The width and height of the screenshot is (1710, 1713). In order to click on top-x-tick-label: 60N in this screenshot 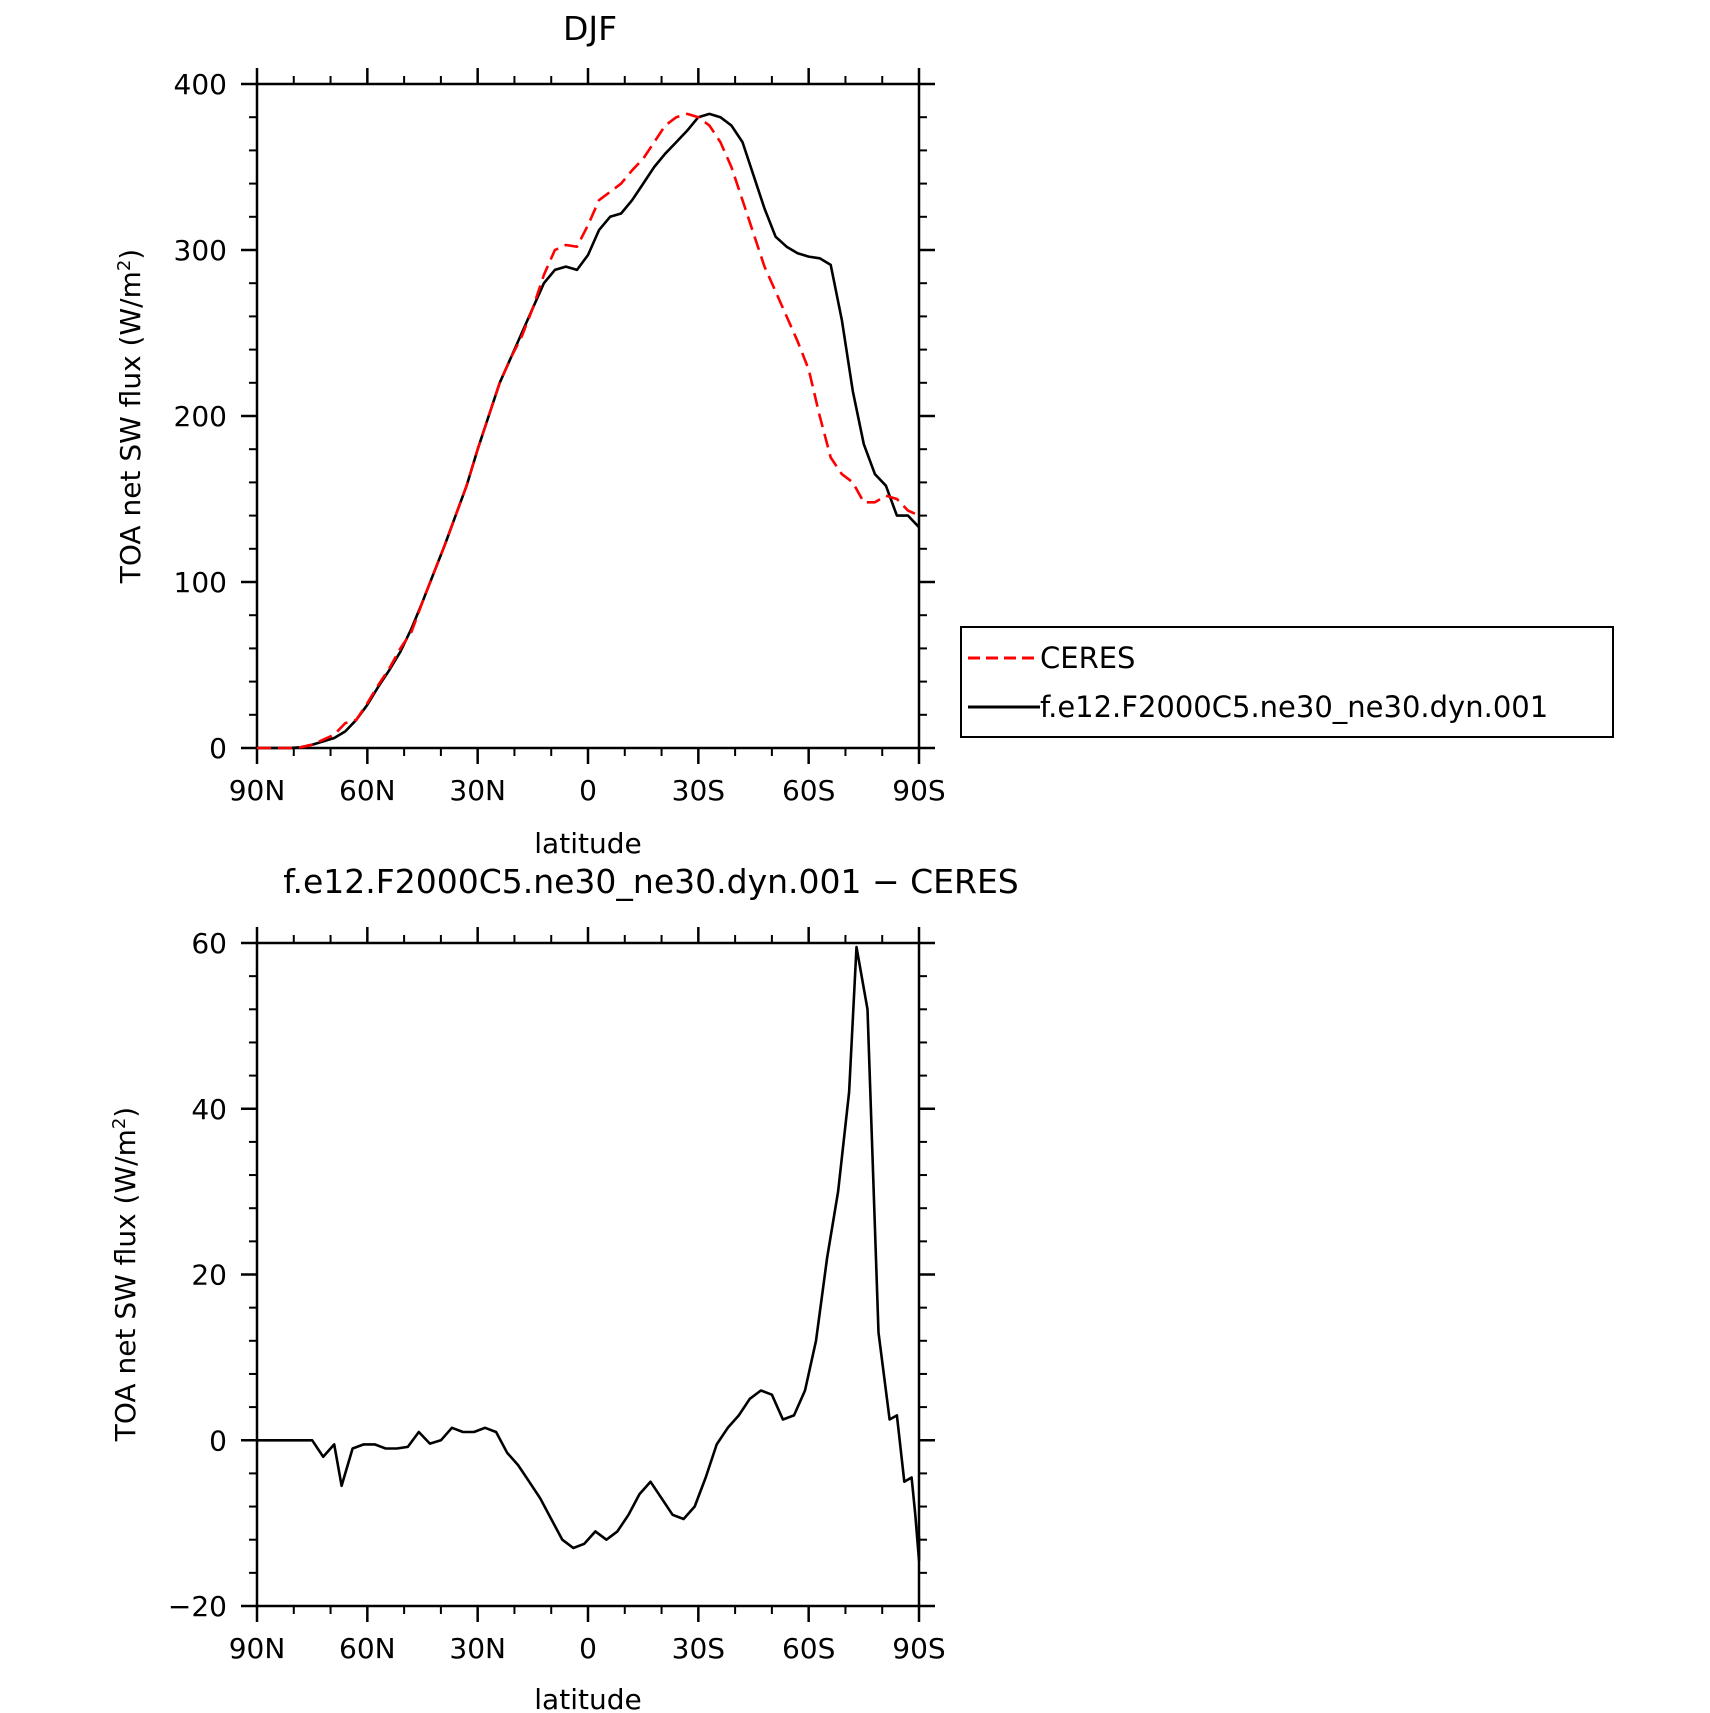, I will do `click(367, 790)`.